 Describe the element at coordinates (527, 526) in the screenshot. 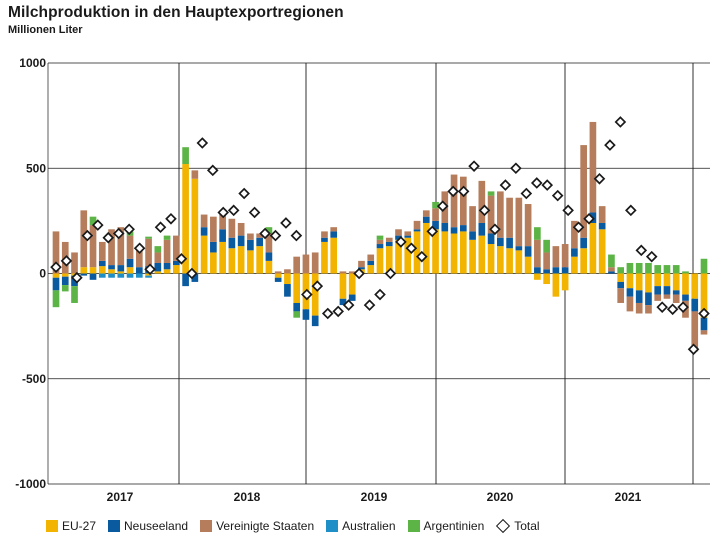

I see `legend-label-total: Total` at that location.